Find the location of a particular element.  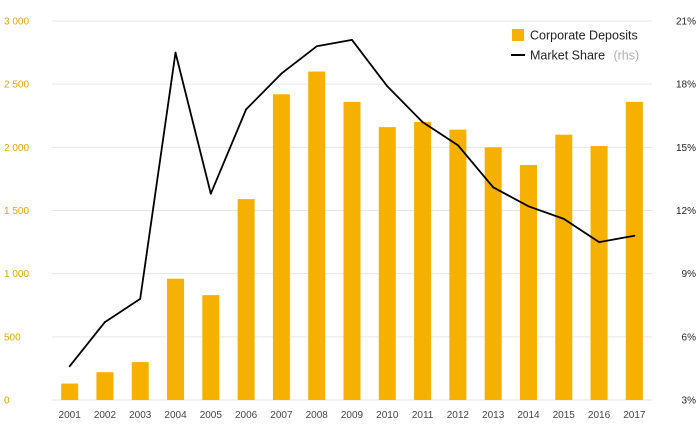

x-tick-label: 2003 is located at coordinates (140, 415).